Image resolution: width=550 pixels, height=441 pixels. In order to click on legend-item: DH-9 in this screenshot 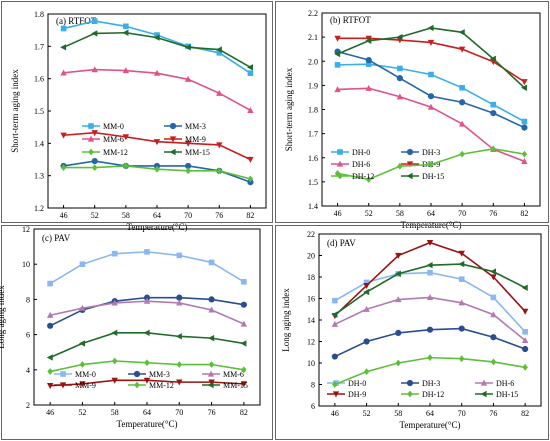, I will do `click(346, 394)`.